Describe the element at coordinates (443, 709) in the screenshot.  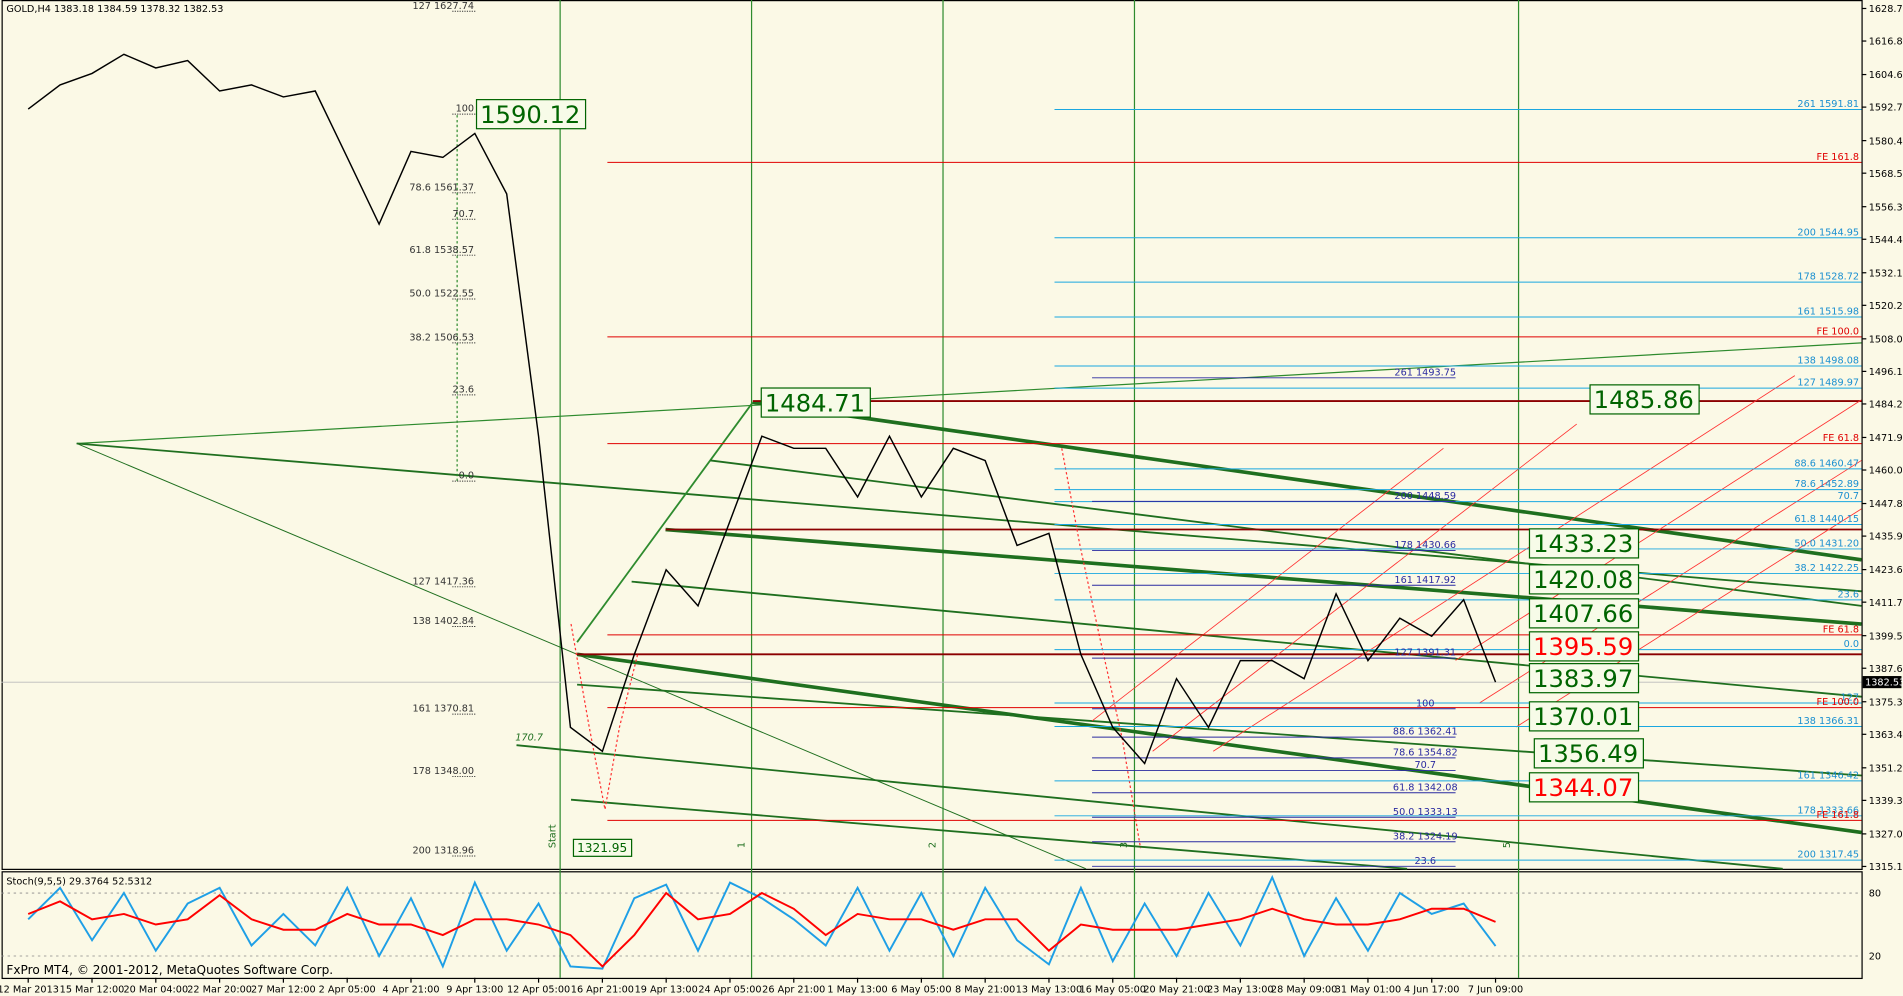
I see `fib-label: 161 1370.81` at that location.